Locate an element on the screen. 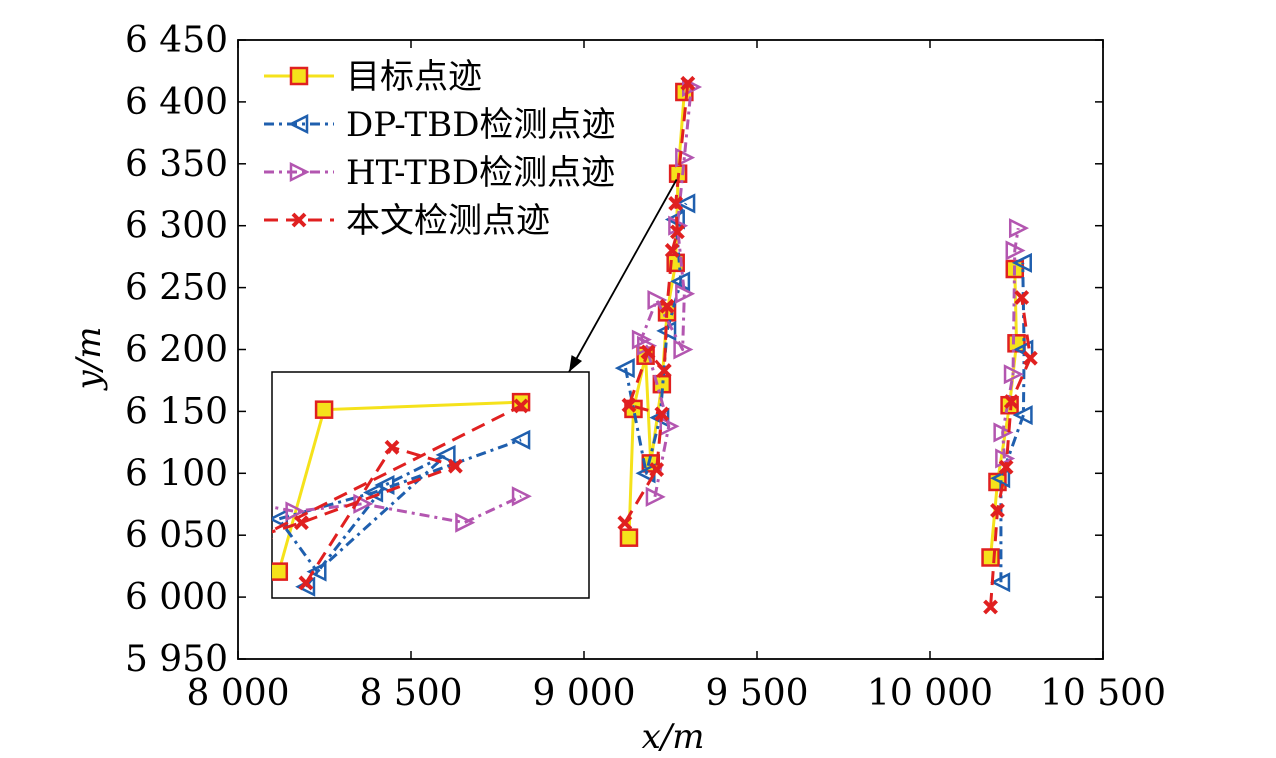 The height and width of the screenshot is (758, 1276). y-tick-label-11: 6 450 is located at coordinates (176, 40).